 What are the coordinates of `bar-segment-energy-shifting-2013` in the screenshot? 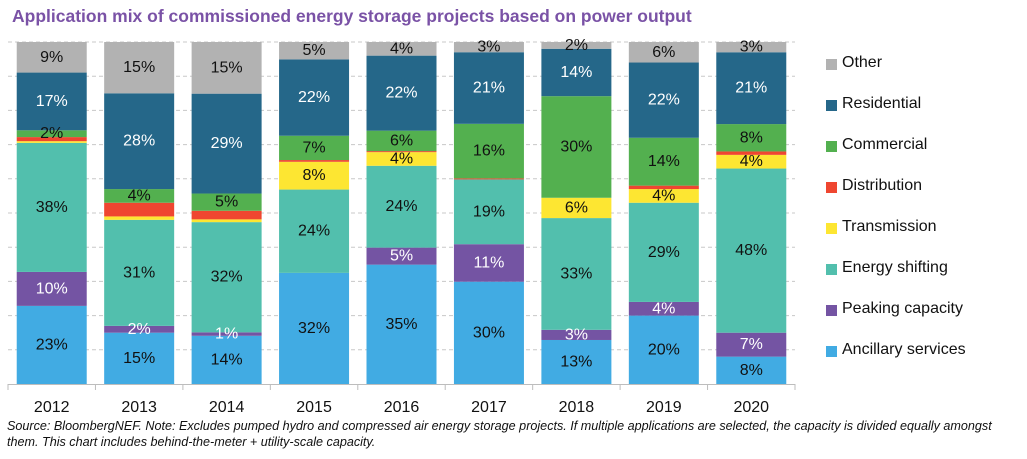 It's located at (139, 272).